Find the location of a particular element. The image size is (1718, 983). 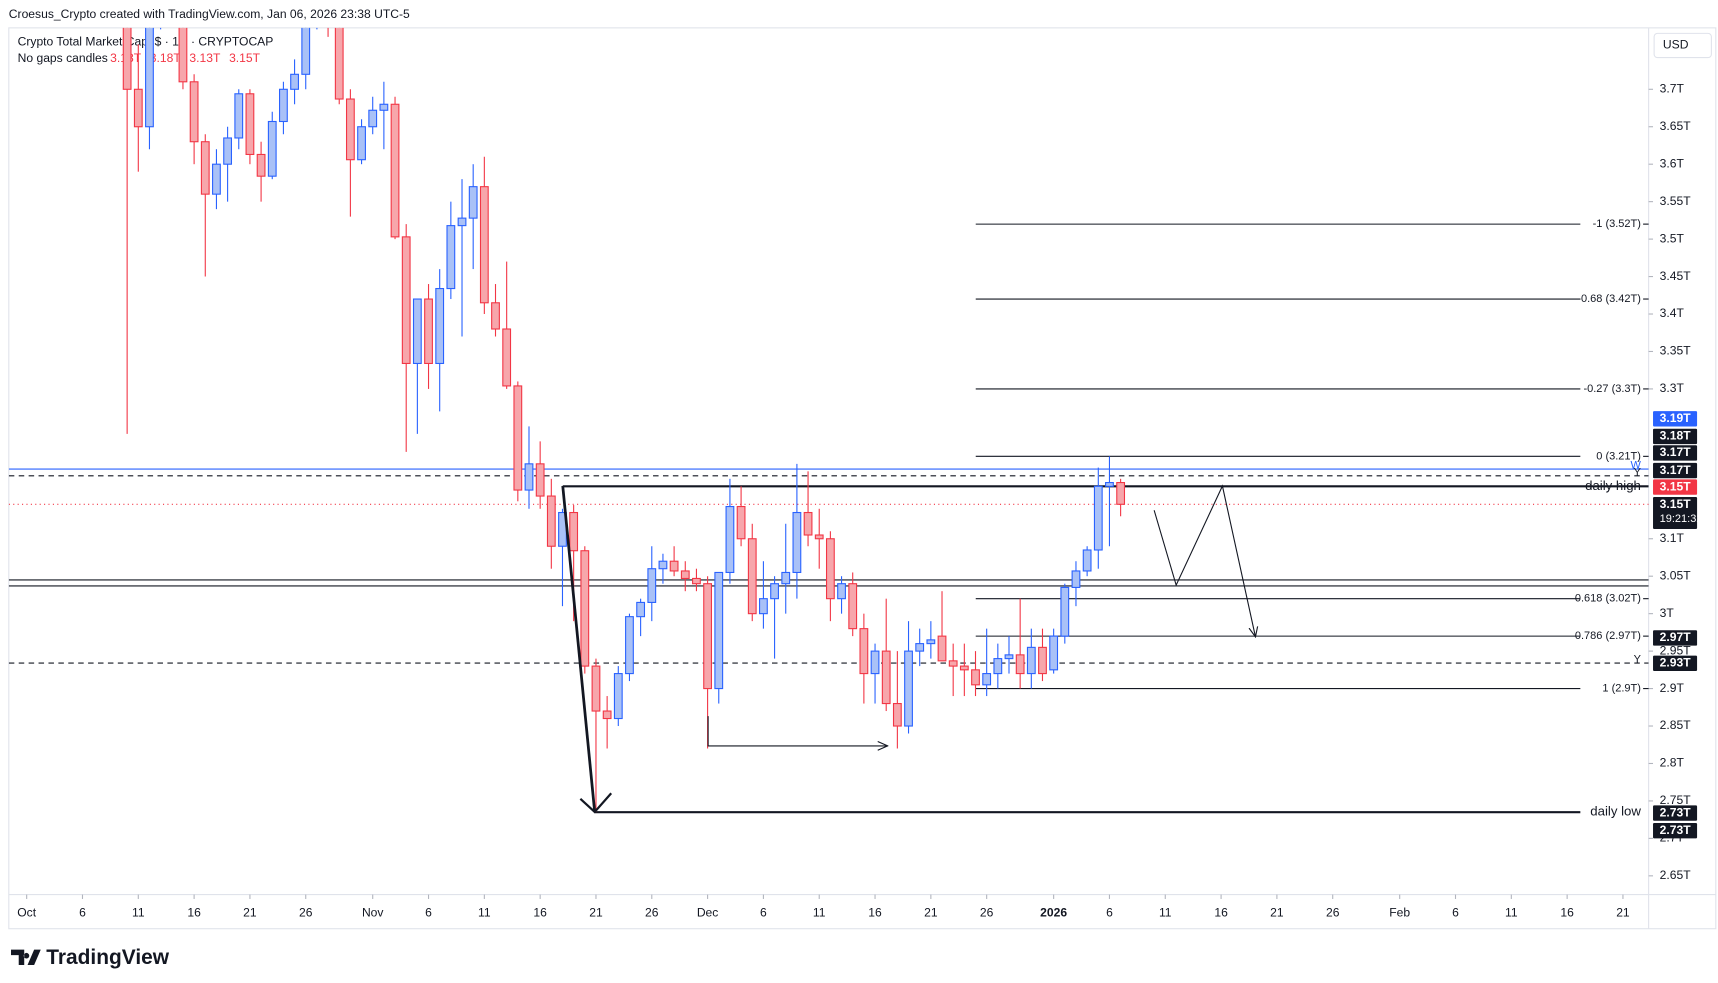

x-tick-label: 2026 is located at coordinates (1053, 912).